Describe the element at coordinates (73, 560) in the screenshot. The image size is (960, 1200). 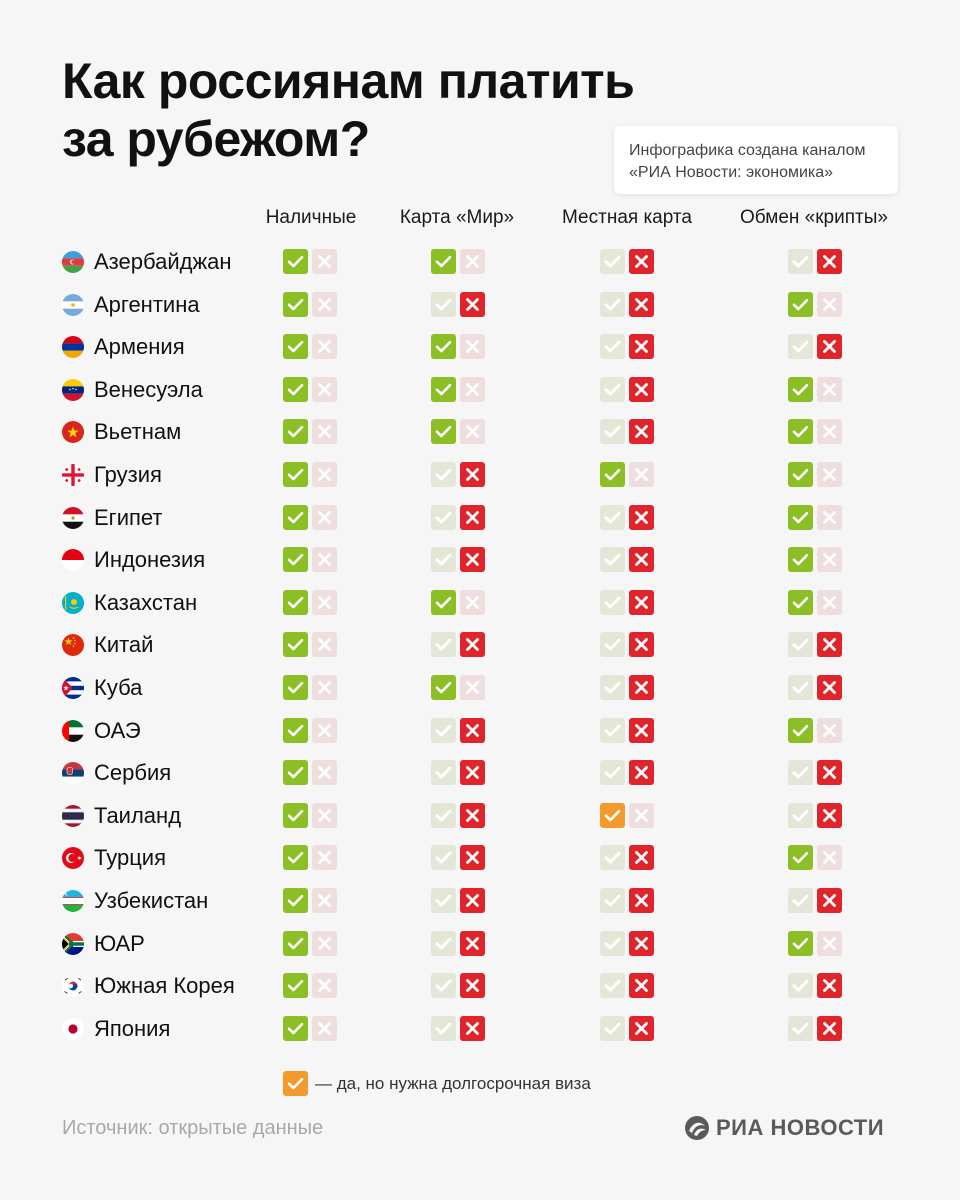
I see `indonesia-flag` at that location.